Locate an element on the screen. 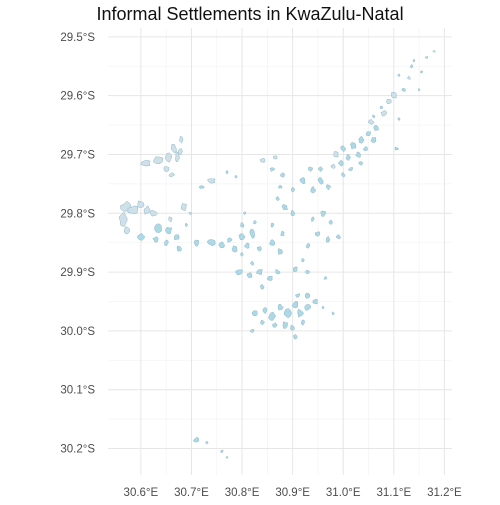 This screenshot has width=500, height=505. x-tick-label: 31.1°E is located at coordinates (393, 493).